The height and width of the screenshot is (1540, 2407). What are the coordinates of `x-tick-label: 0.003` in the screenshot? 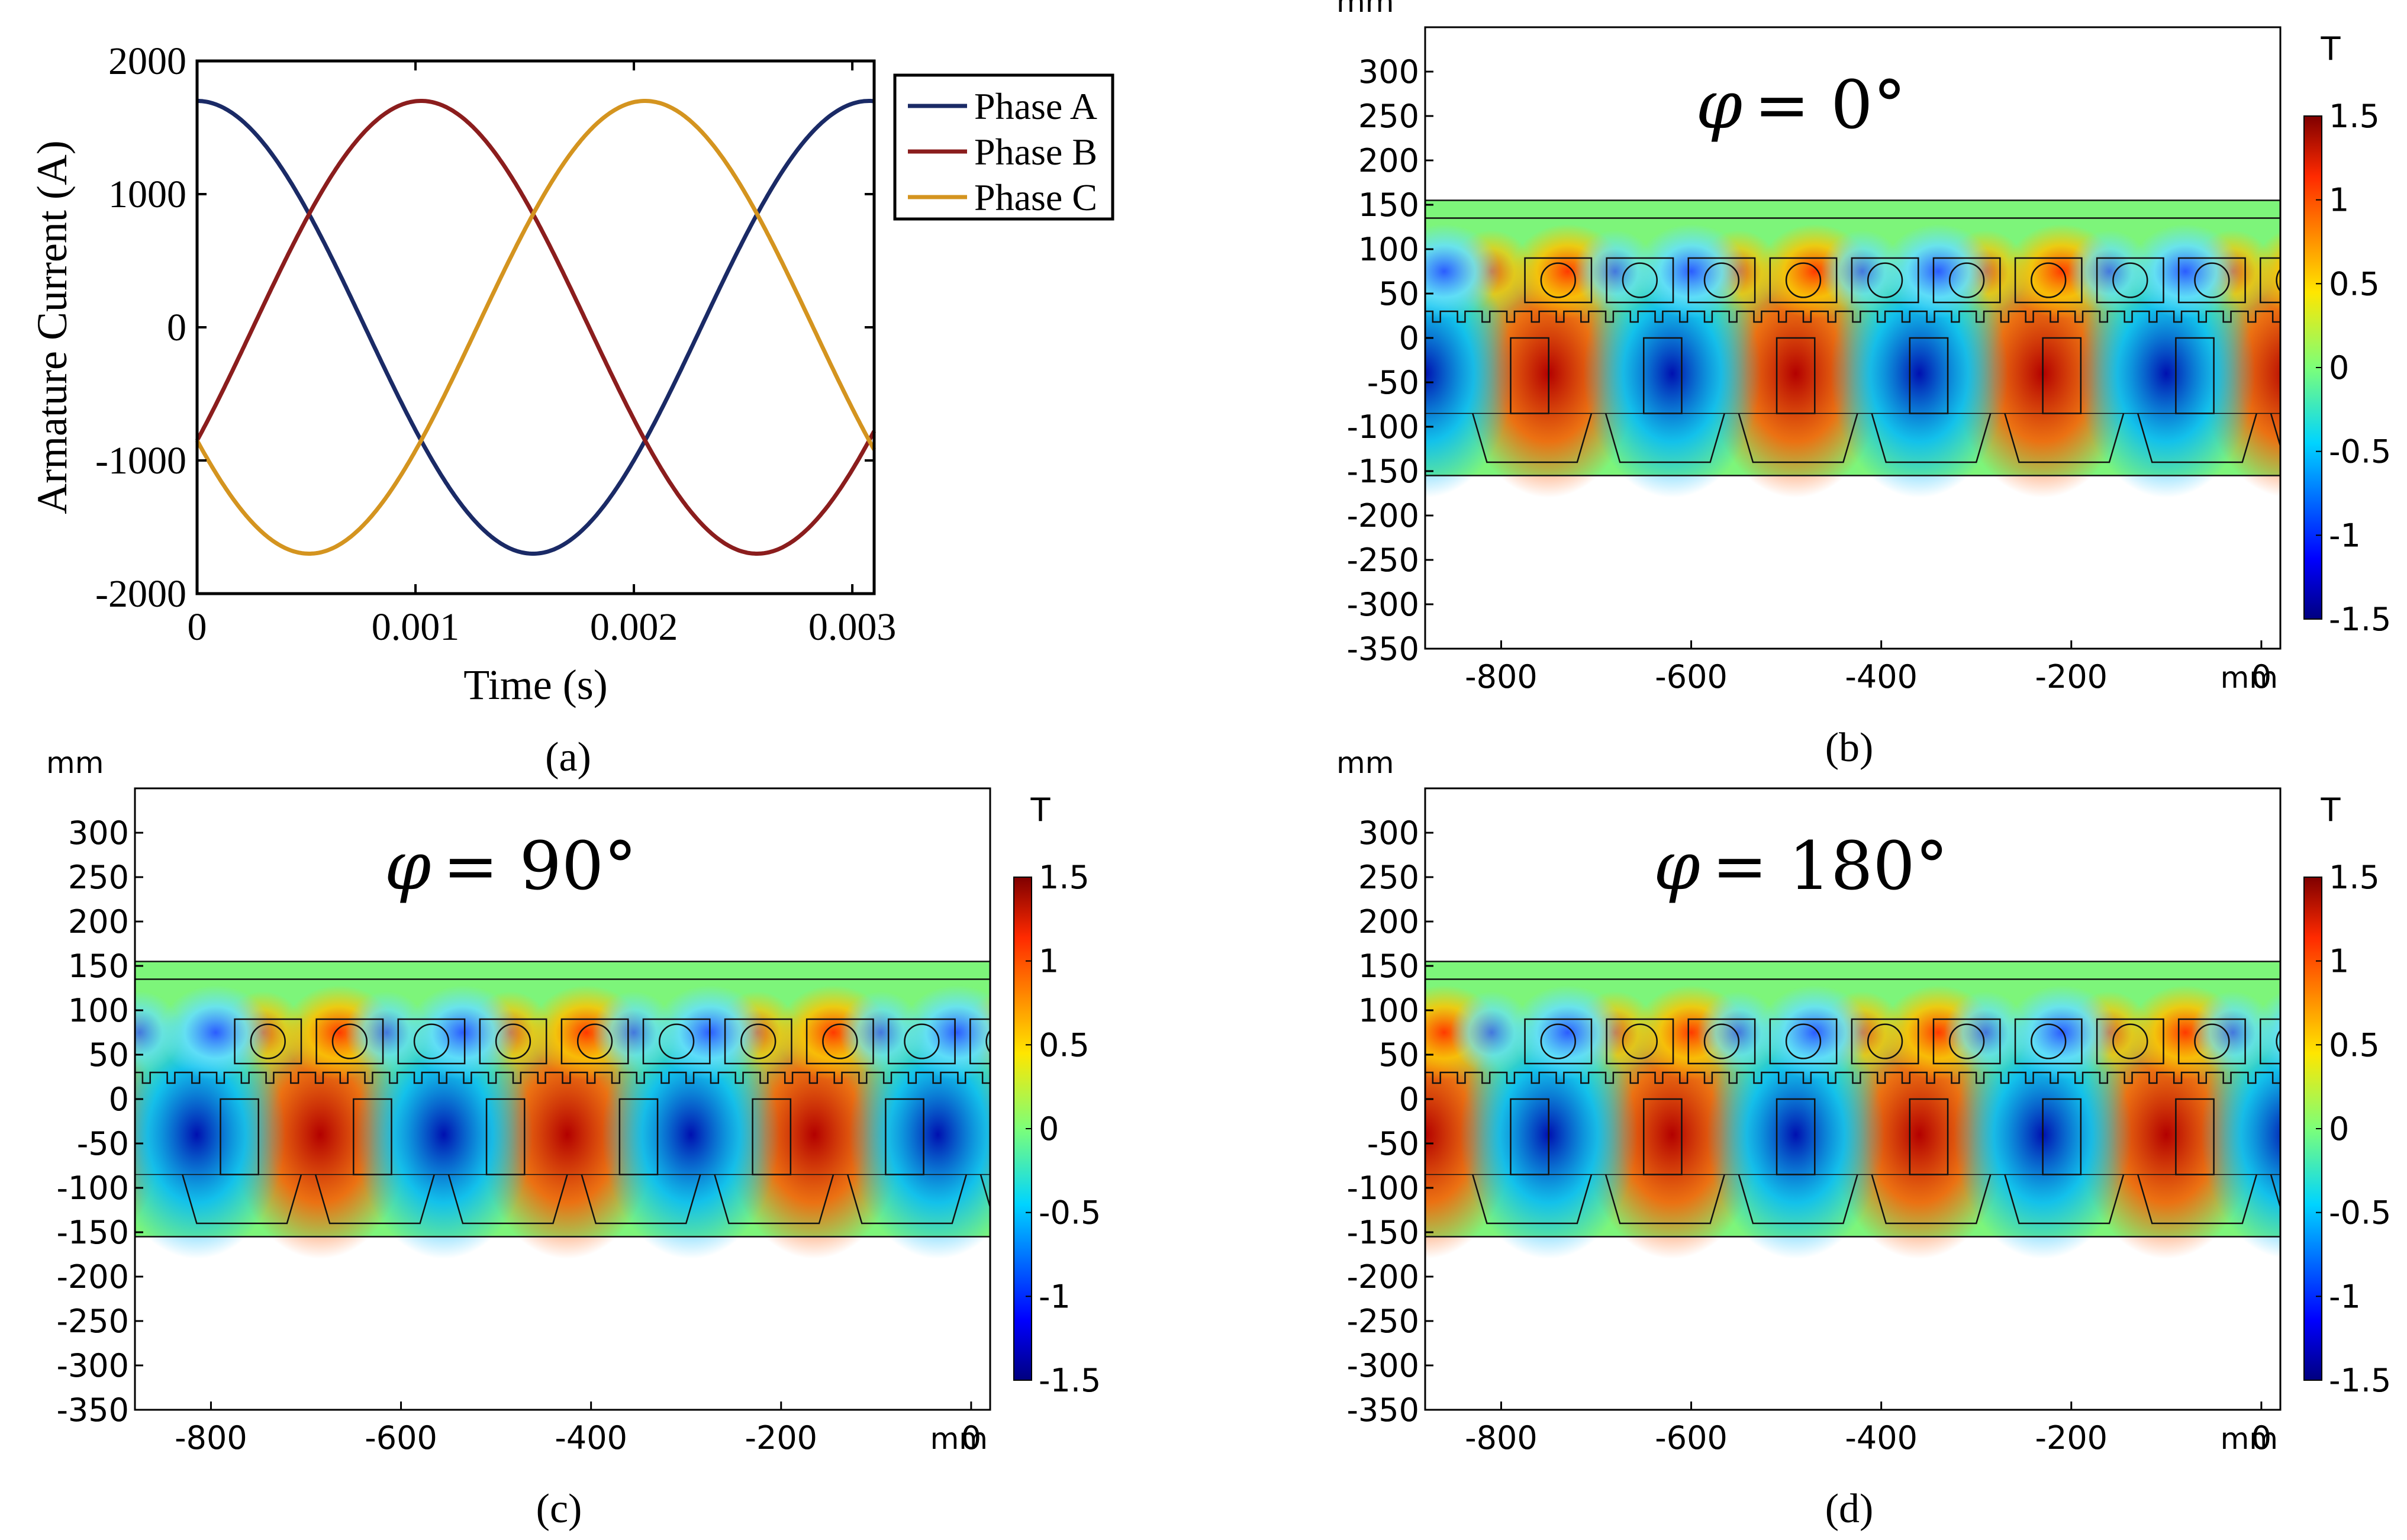 It's located at (852, 627).